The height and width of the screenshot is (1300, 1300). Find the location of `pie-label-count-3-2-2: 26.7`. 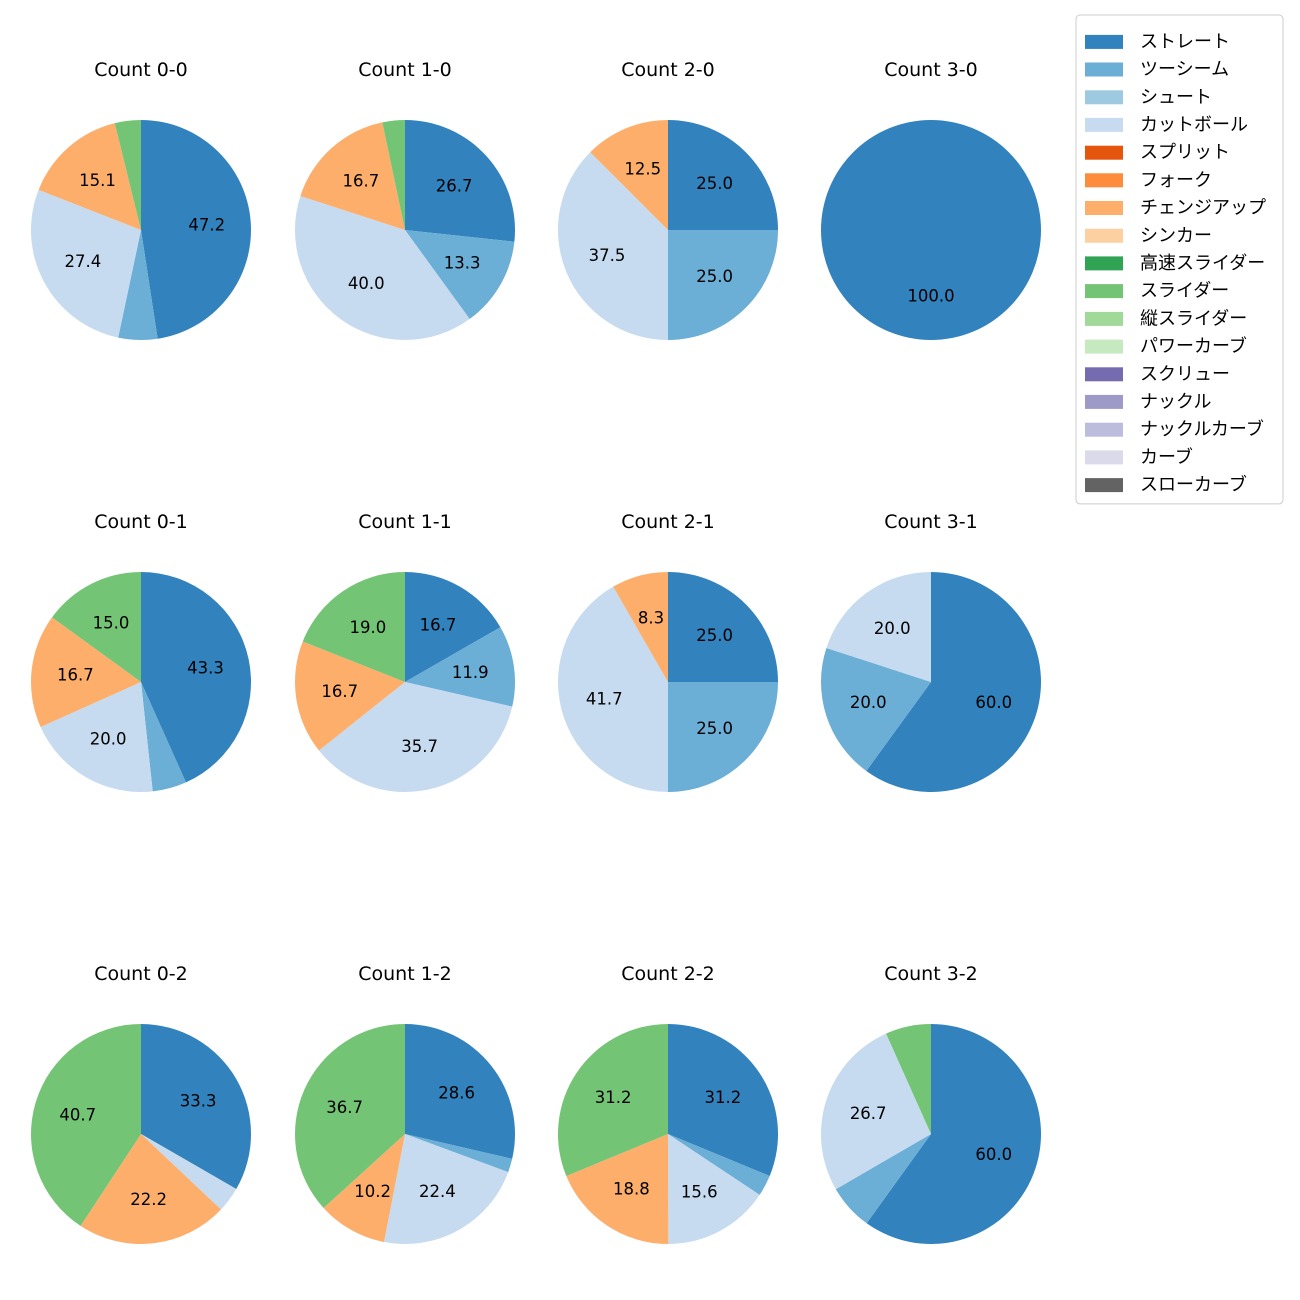

pie-label-count-3-2-2: 26.7 is located at coordinates (868, 1113).